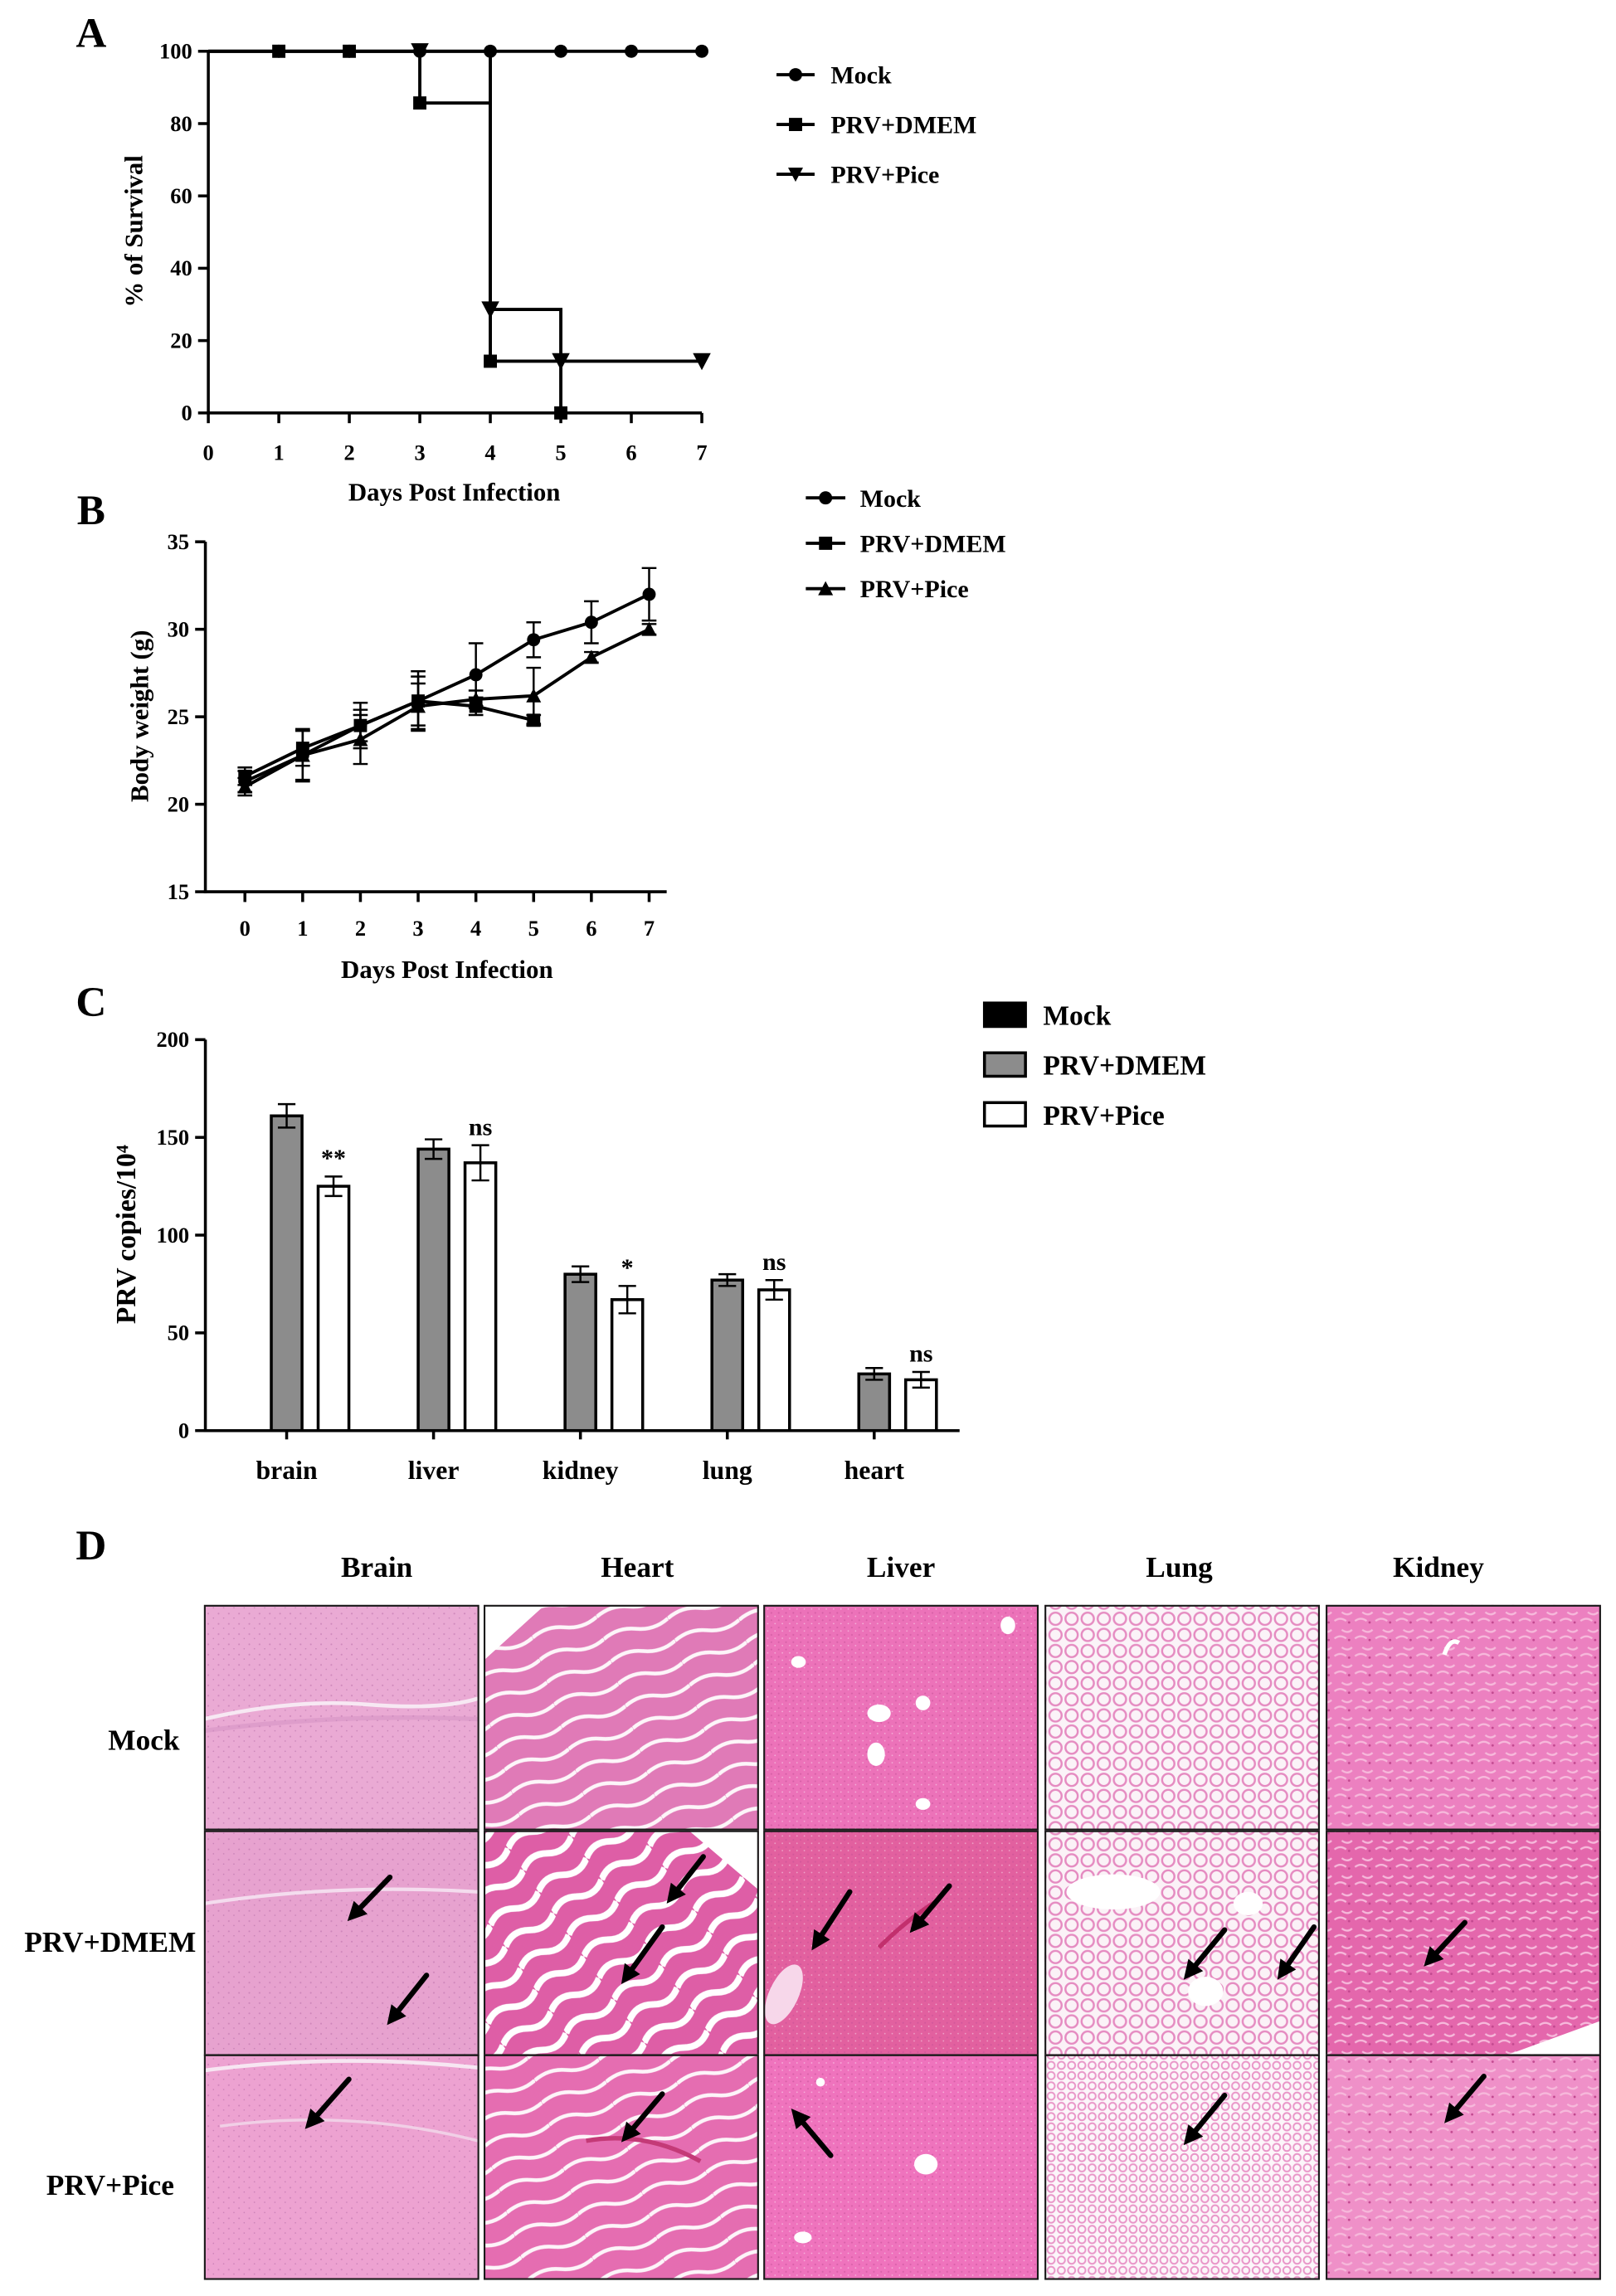  Describe the element at coordinates (110, 2185) in the screenshot. I see `row-label-prv-pice: PRV+Pice` at that location.